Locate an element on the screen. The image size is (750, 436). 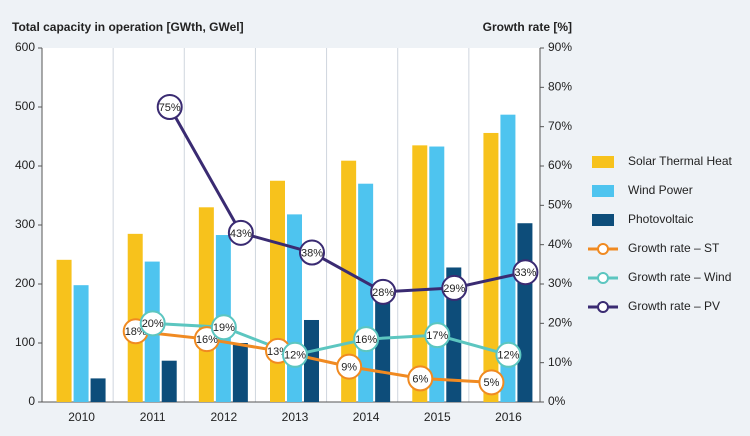
x-tick-label: 2010 is located at coordinates (81, 417).